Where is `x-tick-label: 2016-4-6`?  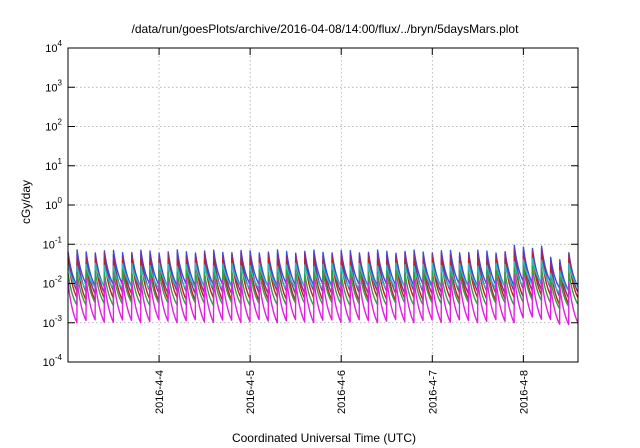
x-tick-label: 2016-4-6 is located at coordinates (342, 392).